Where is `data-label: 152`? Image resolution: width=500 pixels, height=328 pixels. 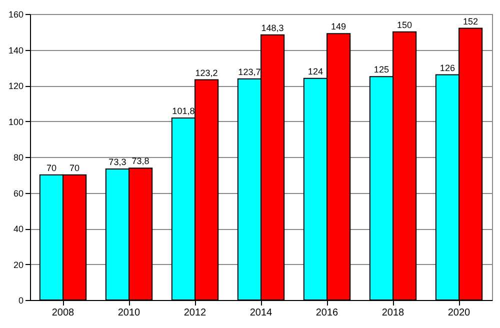 data-label: 152 is located at coordinates (470, 21).